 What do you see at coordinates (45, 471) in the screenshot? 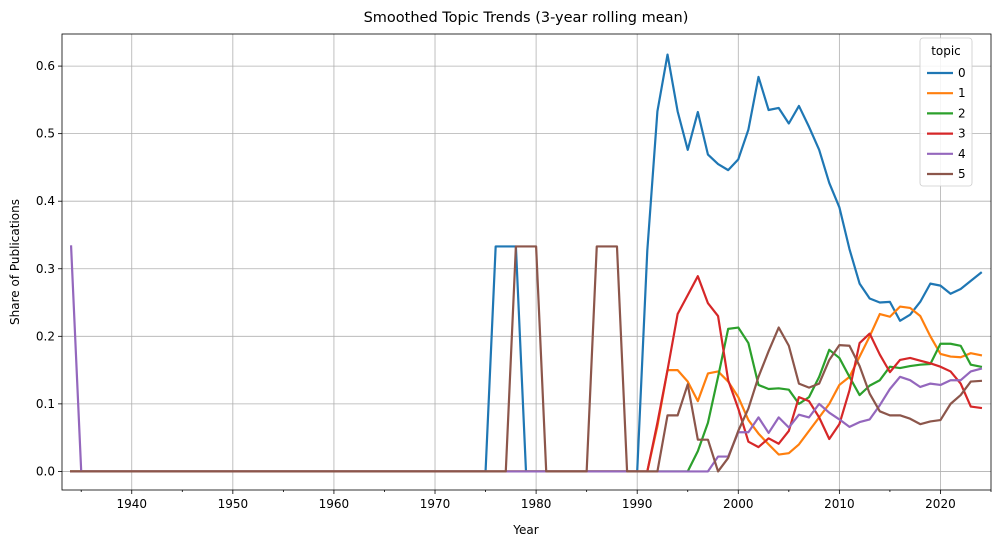
I see `y-tick-label: 0.0` at bounding box center [45, 471].